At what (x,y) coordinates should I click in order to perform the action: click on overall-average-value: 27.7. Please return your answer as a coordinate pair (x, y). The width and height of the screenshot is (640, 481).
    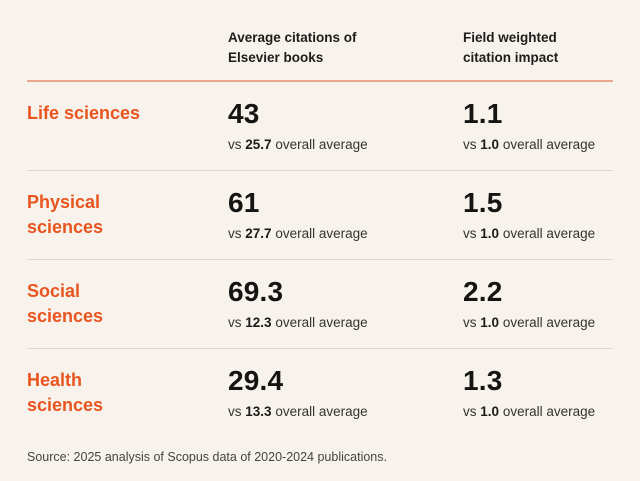
    Looking at the image, I should click on (258, 233).